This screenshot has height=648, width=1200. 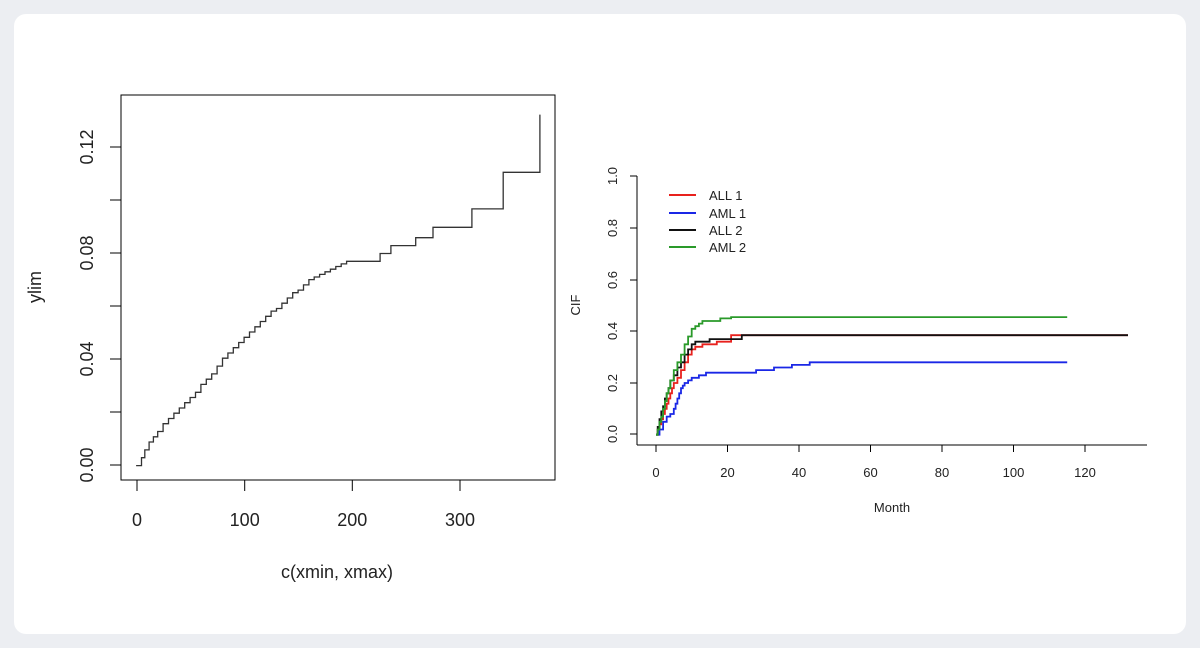 I want to click on left-y-ticks, so click(x=115, y=306).